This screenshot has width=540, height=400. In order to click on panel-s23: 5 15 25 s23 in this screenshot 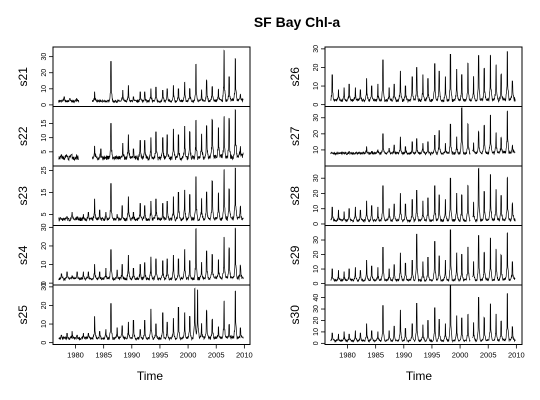, I will do `click(133, 195)`.